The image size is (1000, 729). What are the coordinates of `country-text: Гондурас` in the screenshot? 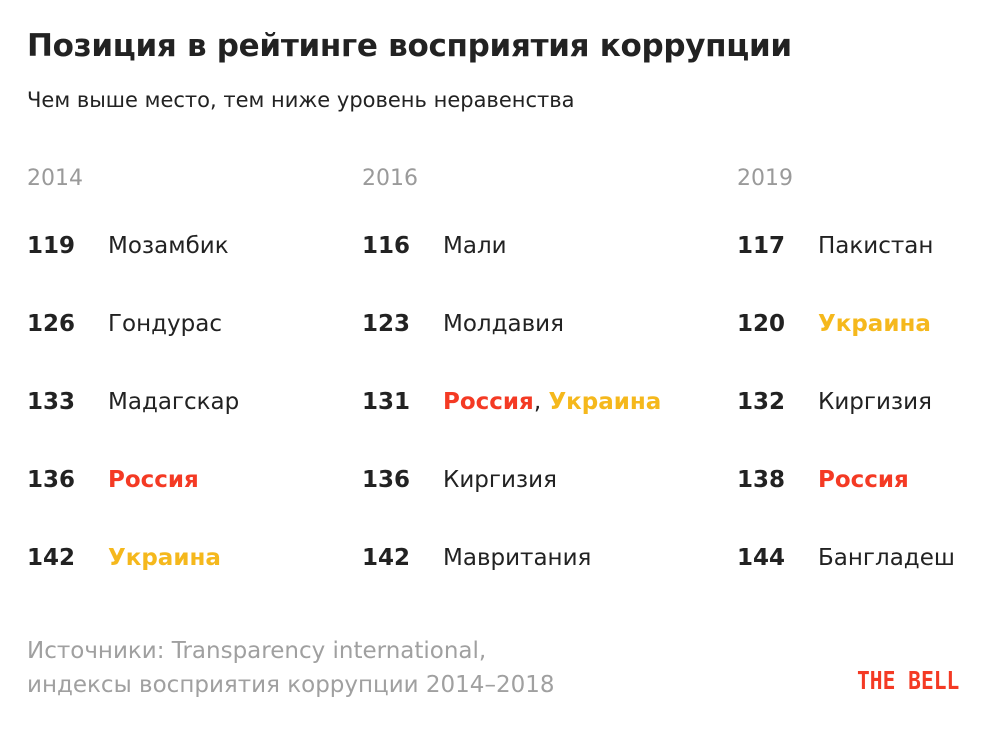 It's located at (165, 324).